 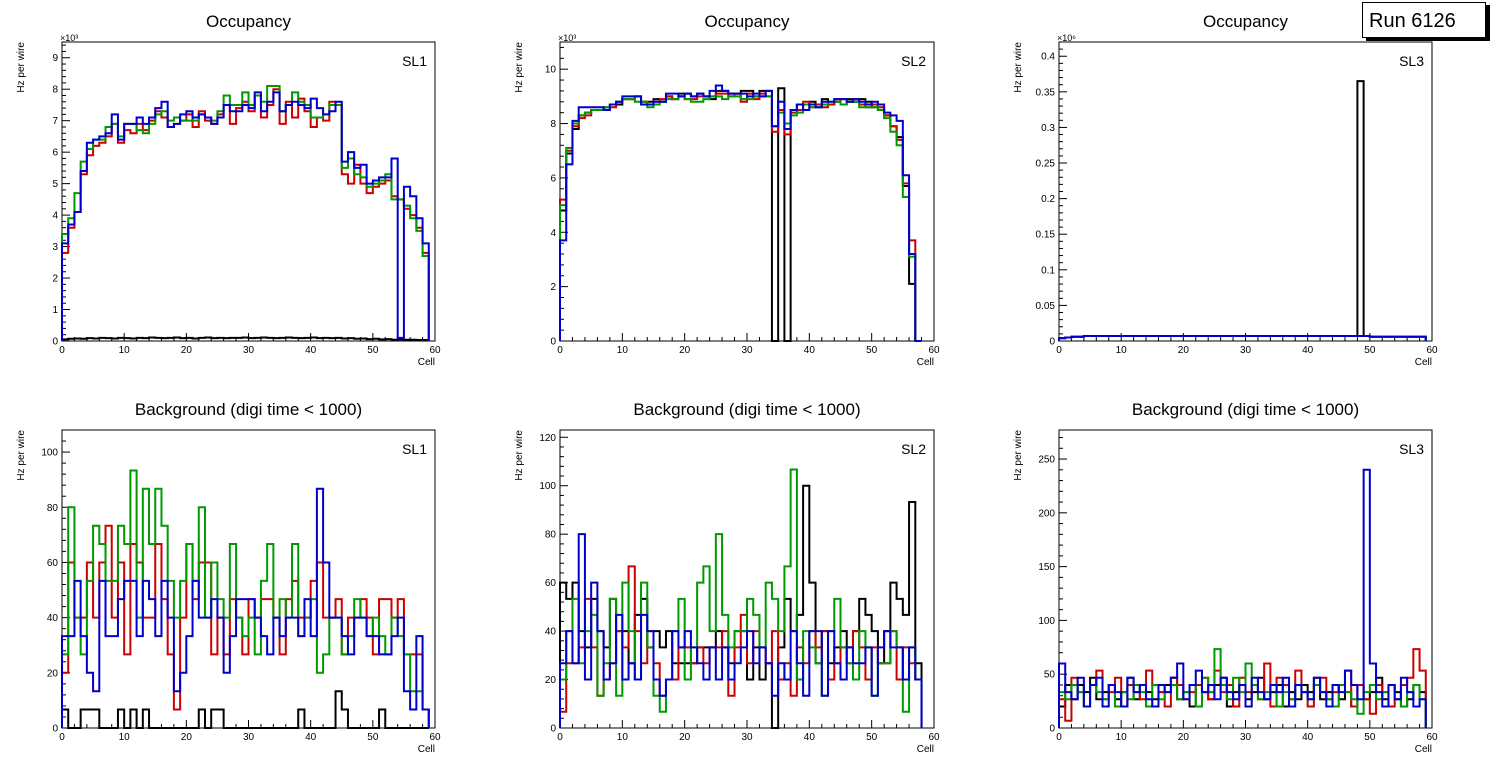 I want to click on y-tick-label: 7, so click(x=55, y=121).